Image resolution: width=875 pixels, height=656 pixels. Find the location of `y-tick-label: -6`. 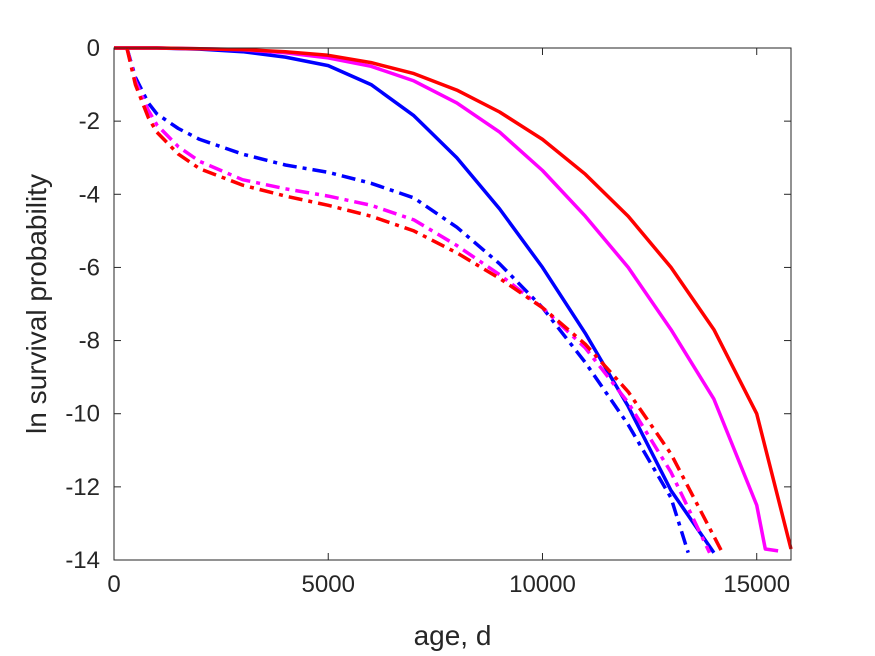

y-tick-label: -6 is located at coordinates (89, 267).